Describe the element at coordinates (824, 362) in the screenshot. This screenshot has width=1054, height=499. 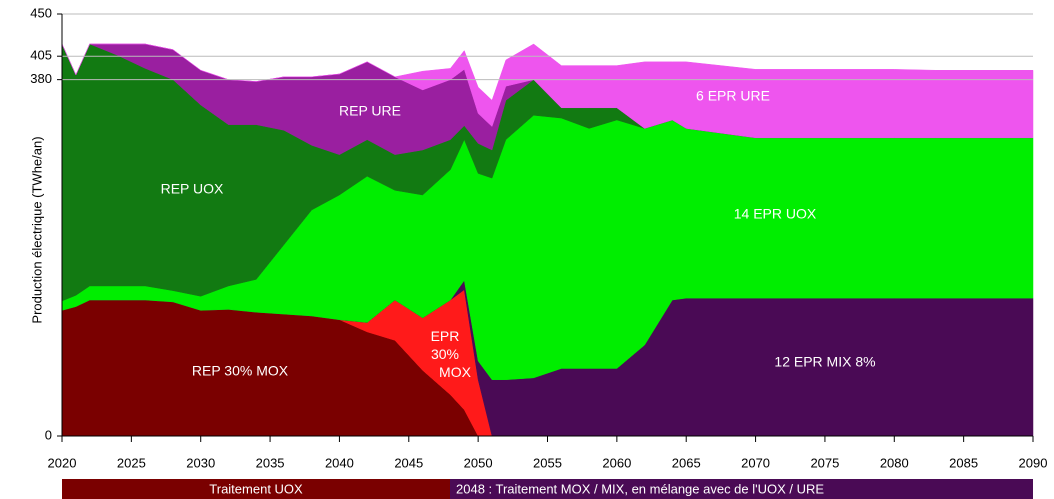
I see `area-label: 12 EPR MIX 8%` at that location.